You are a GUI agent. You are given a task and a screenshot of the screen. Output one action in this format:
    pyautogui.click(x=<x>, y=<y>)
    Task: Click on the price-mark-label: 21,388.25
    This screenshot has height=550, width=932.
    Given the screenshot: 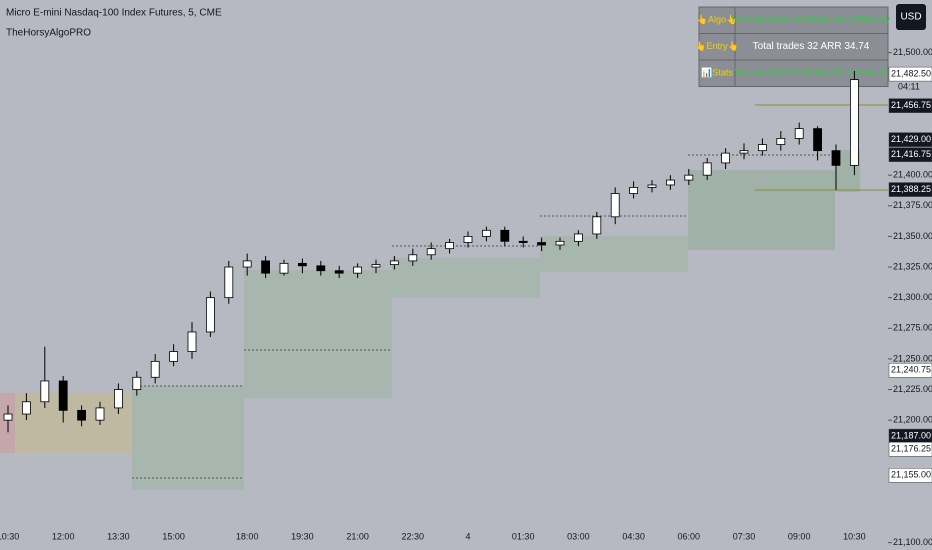 What is the action you would take?
    pyautogui.click(x=911, y=189)
    